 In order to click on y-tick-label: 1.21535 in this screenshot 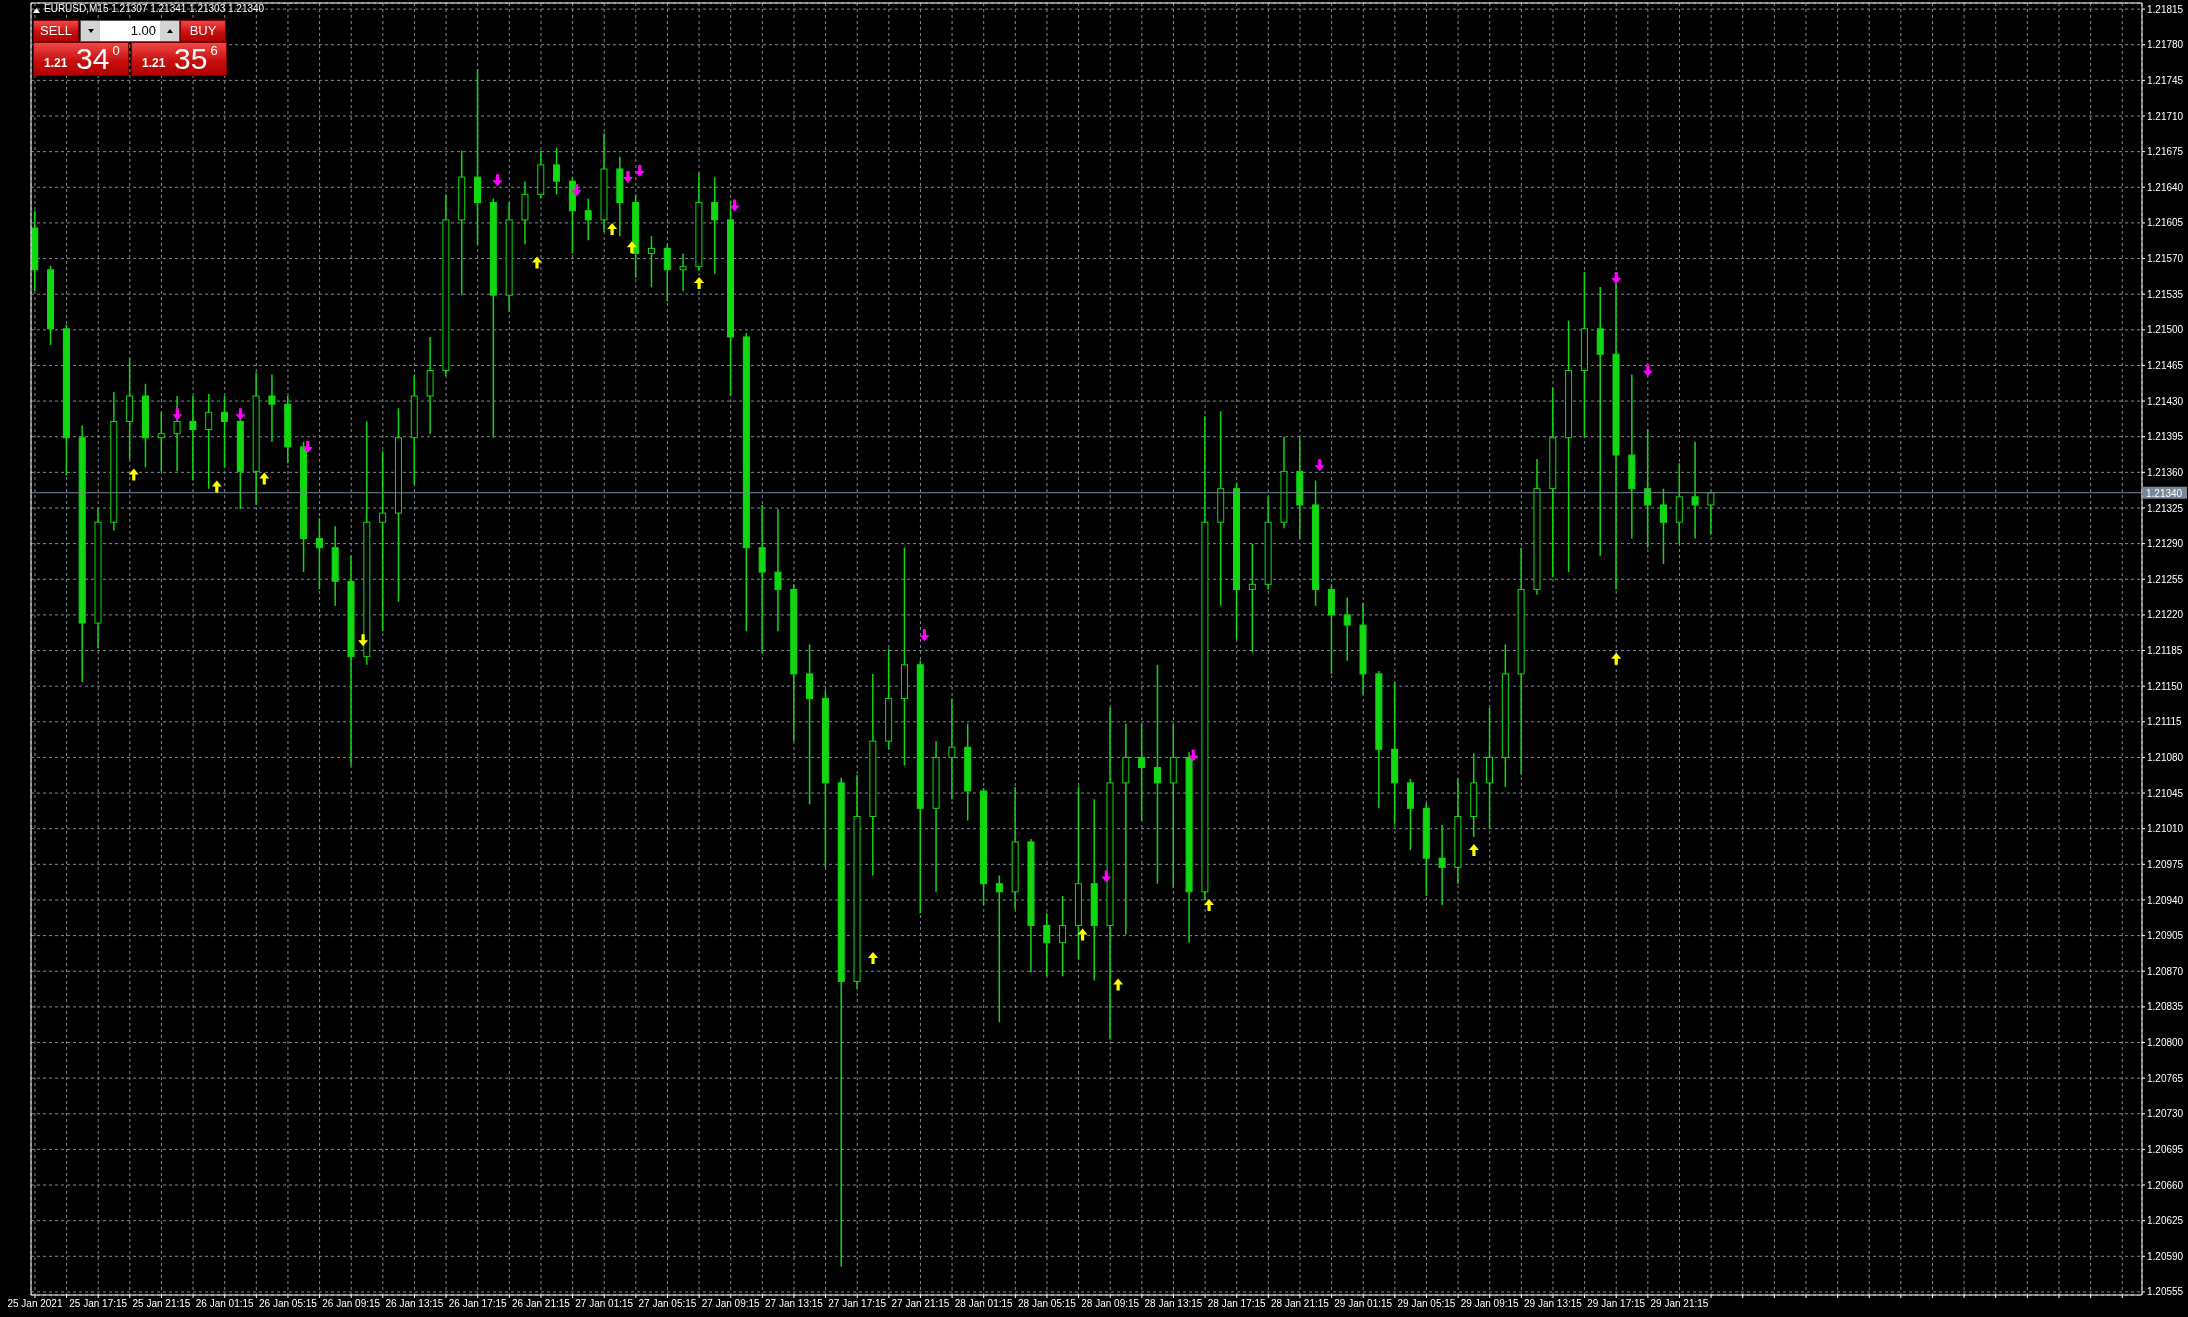, I will do `click(2165, 294)`.